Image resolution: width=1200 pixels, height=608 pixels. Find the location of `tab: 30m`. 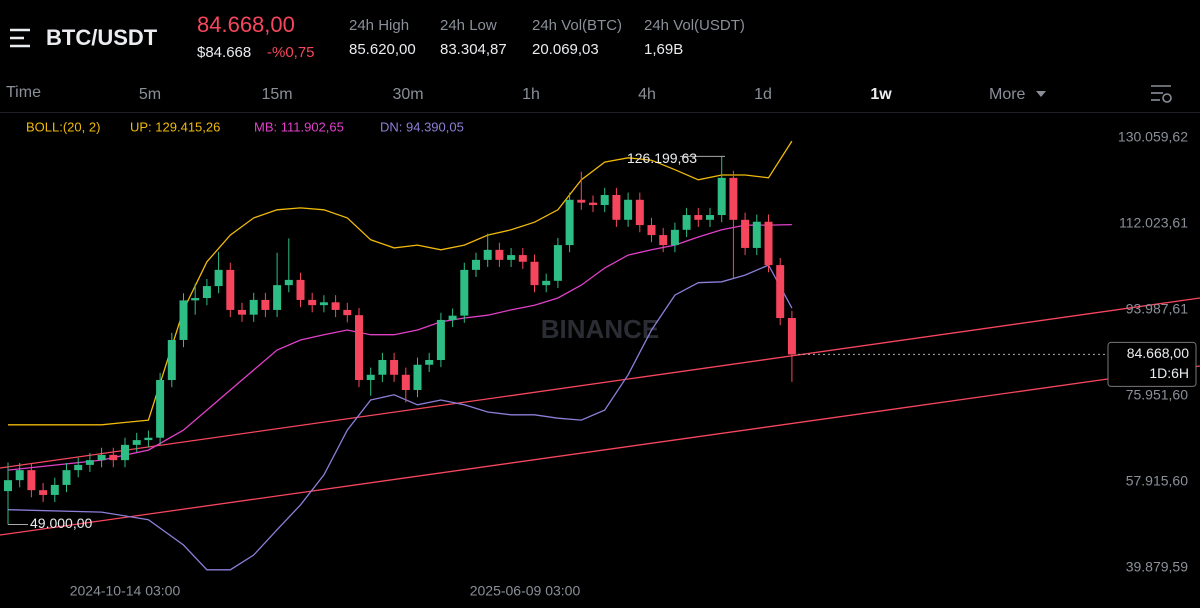

tab: 30m is located at coordinates (407, 94).